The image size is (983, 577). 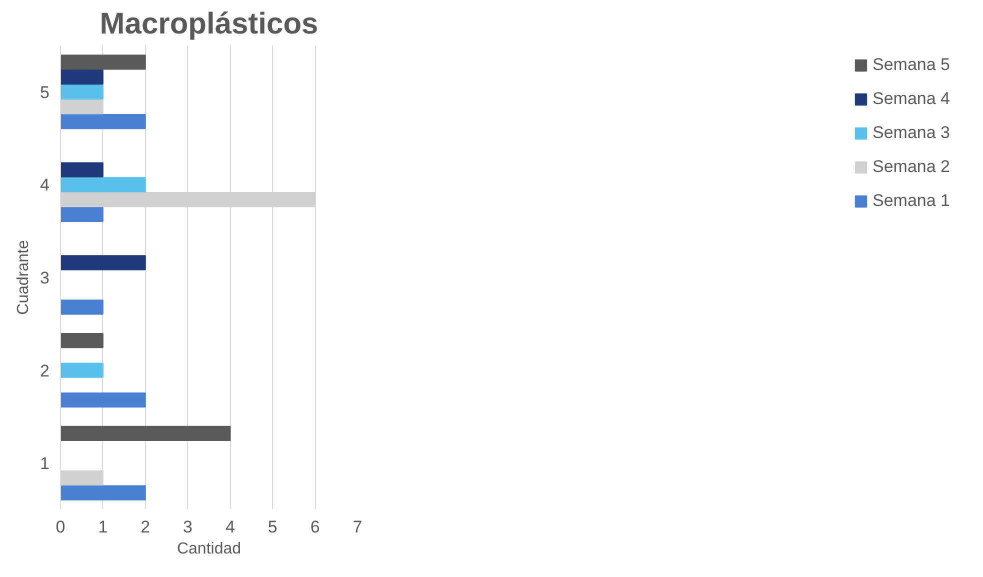 I want to click on legend-label: Semana 1, so click(x=911, y=201).